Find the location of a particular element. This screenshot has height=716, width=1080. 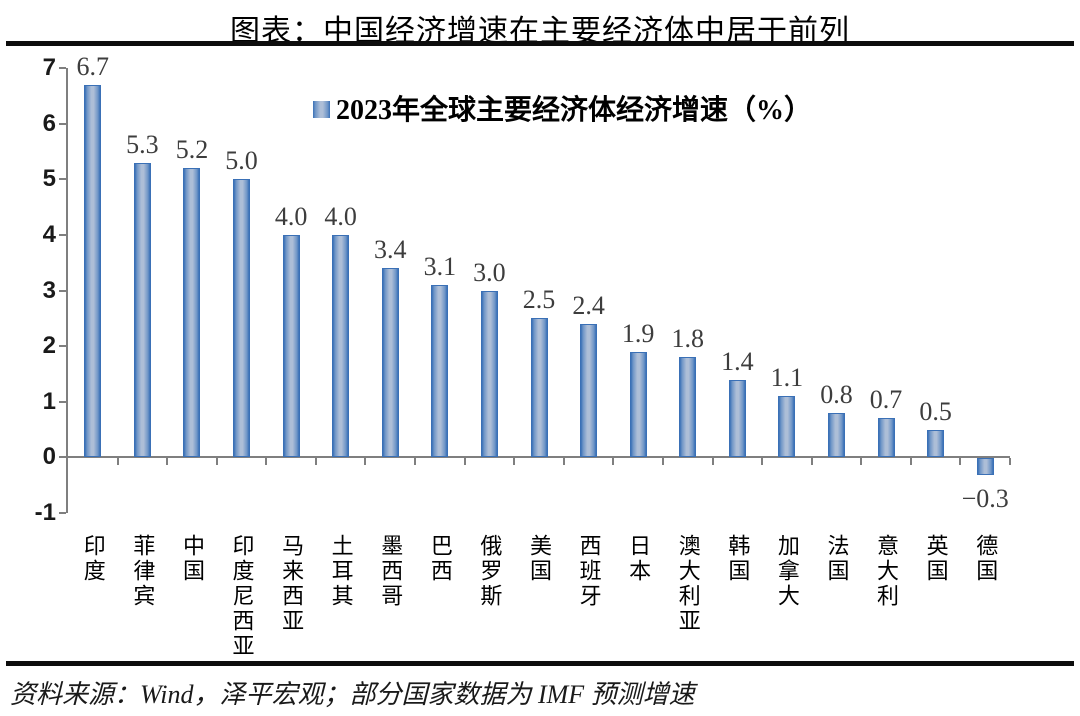

bar-澳大利亚 is located at coordinates (688, 407).